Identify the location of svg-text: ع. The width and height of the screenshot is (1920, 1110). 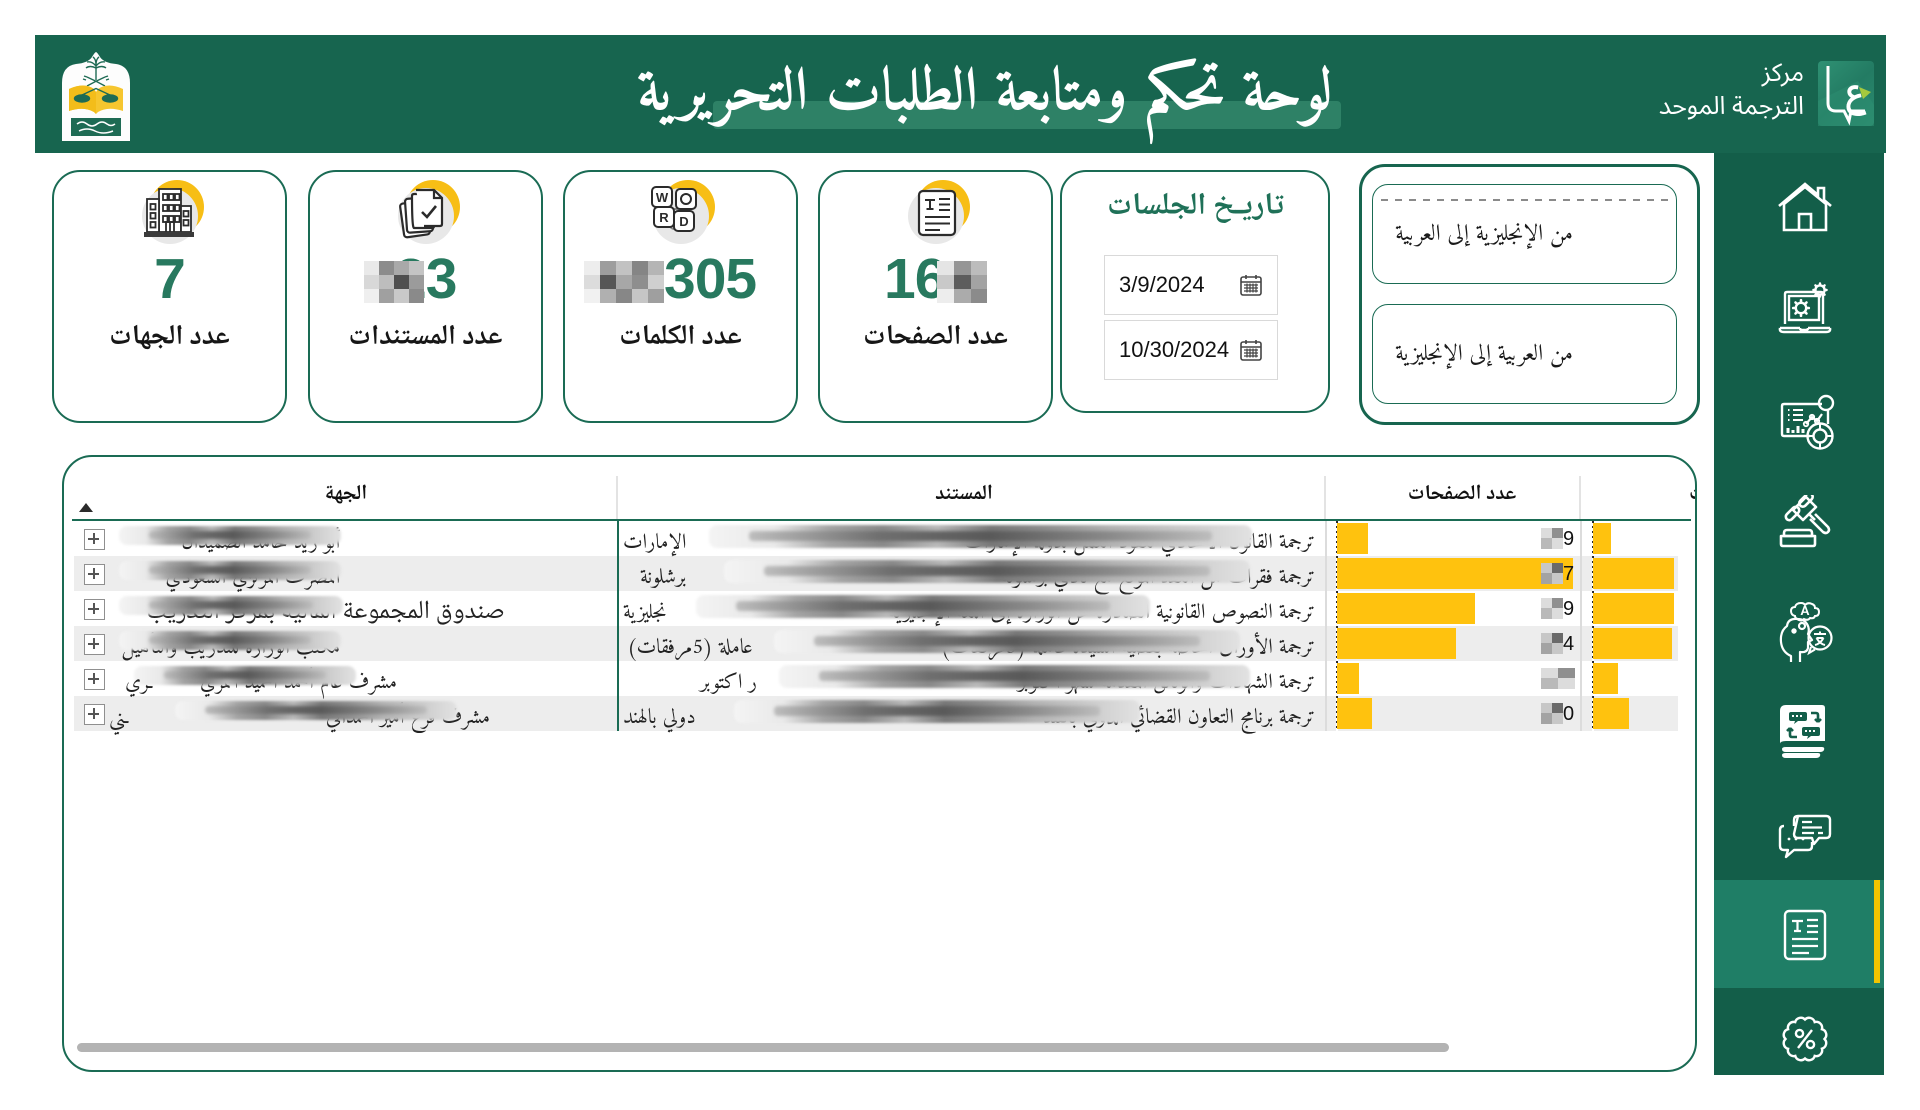
(1856, 93).